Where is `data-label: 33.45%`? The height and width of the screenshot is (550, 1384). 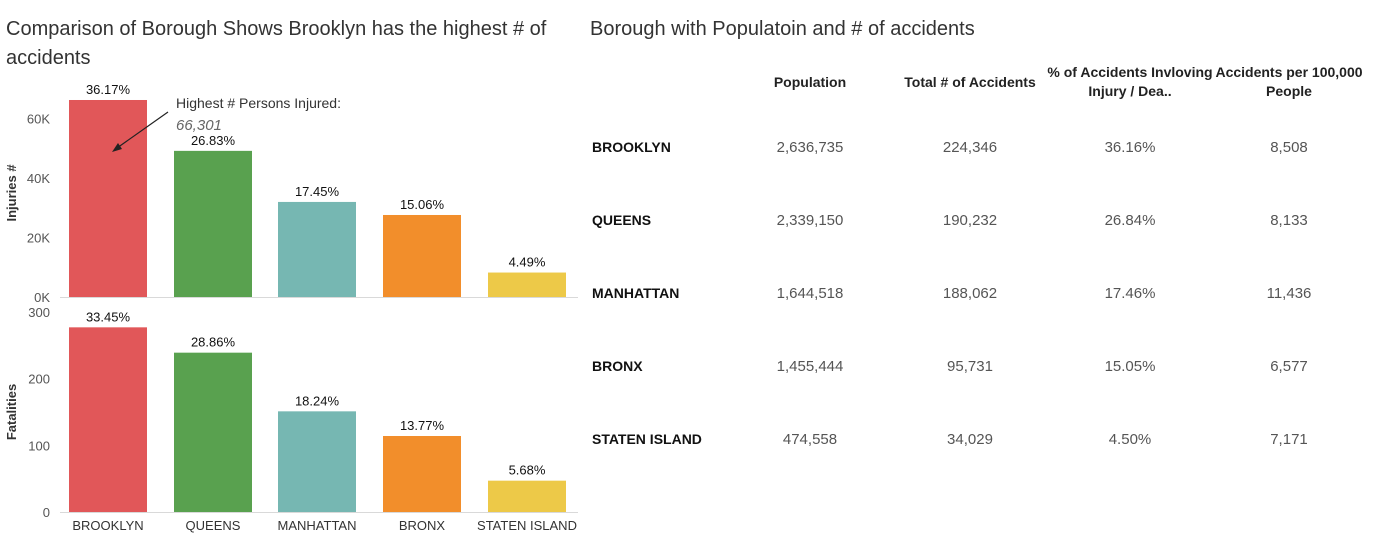
data-label: 33.45% is located at coordinates (108, 316).